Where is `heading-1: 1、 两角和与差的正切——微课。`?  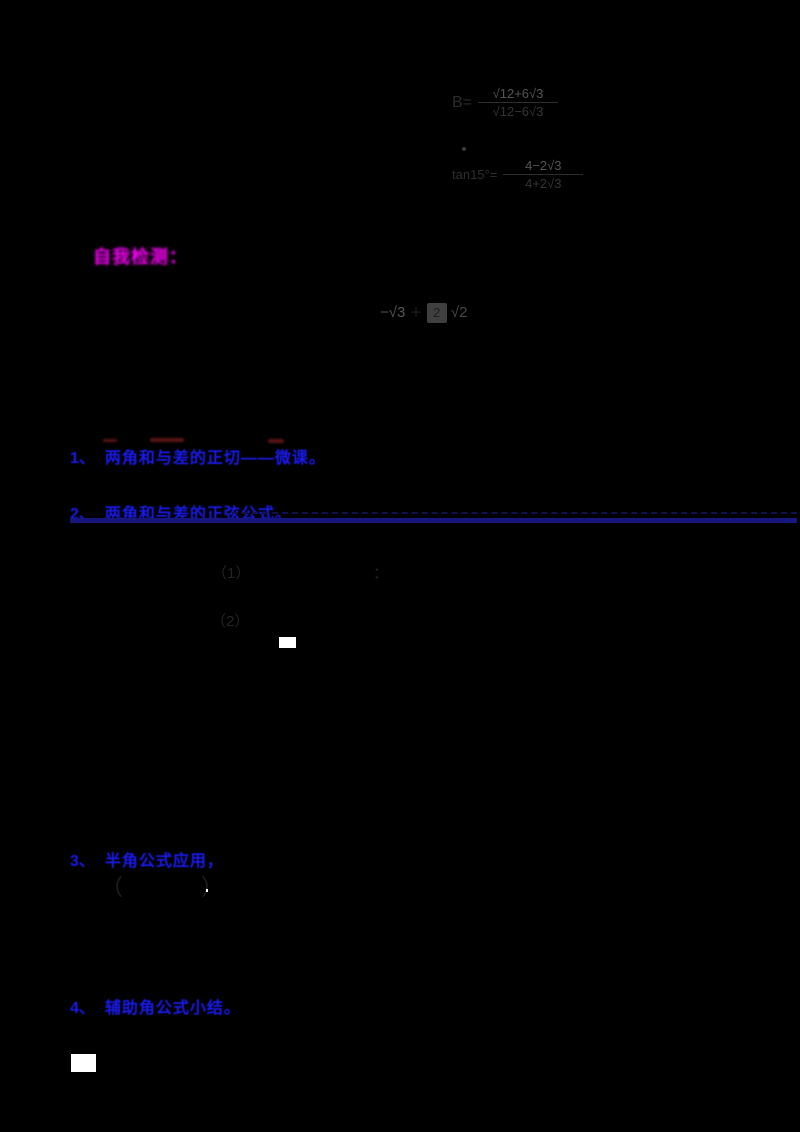 heading-1: 1、 两角和与差的正切——微课。 is located at coordinates (198, 456).